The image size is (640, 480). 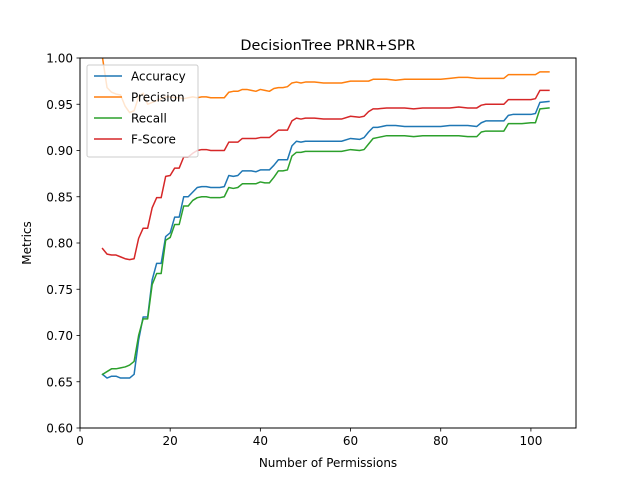 I want to click on chart-title: DecisionTree PRNR+SPR, so click(x=327, y=46).